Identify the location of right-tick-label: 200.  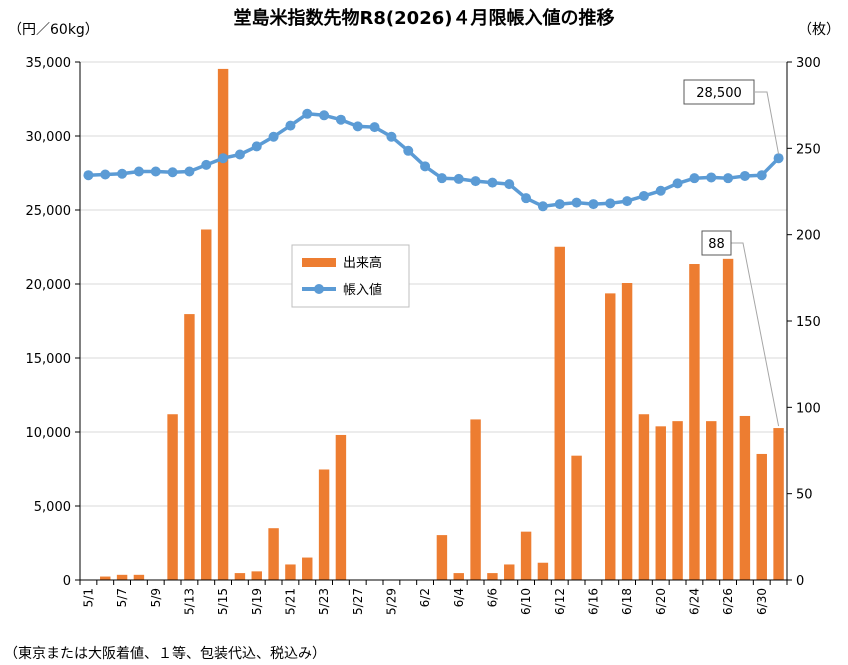
(808, 236).